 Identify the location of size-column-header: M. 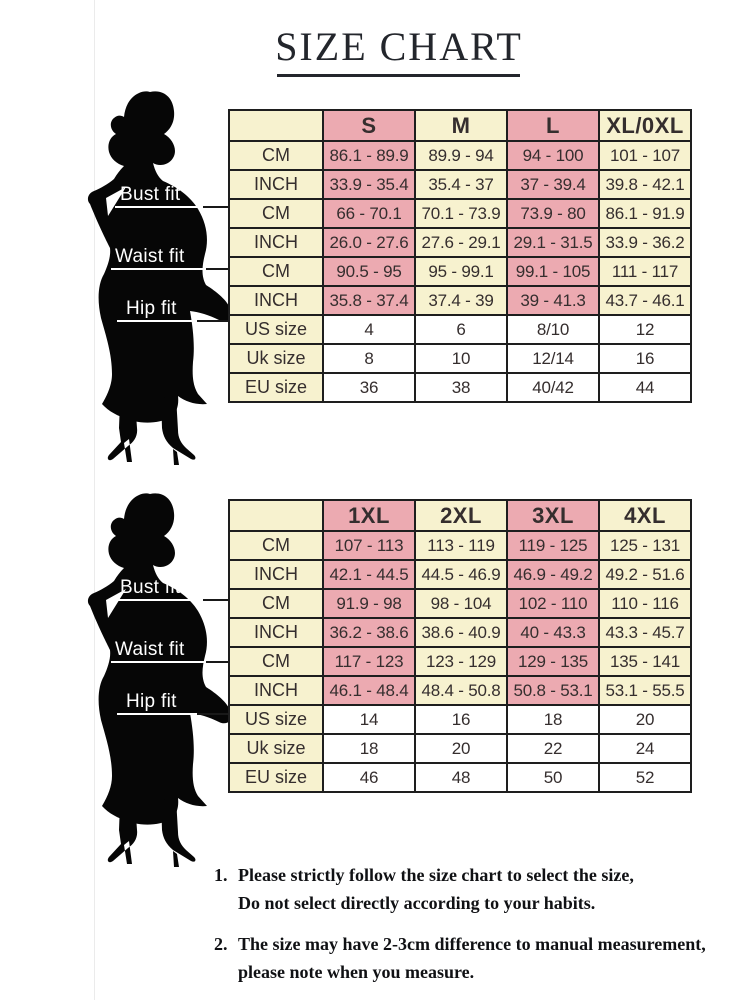
(461, 125).